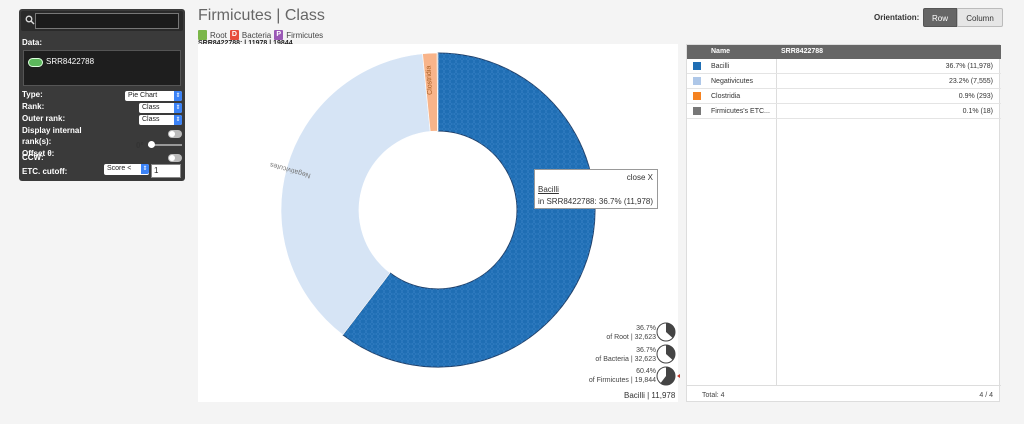  Describe the element at coordinates (625, 359) in the screenshot. I see `bacteria-share-label: of Bacteria | 32,623` at that location.